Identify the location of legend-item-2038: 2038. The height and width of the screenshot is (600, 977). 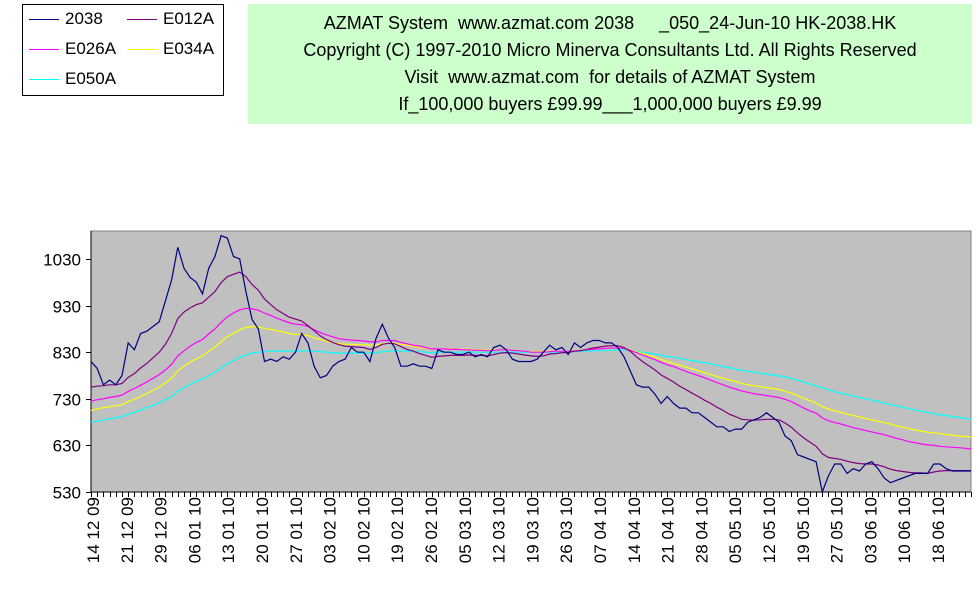
(66, 19).